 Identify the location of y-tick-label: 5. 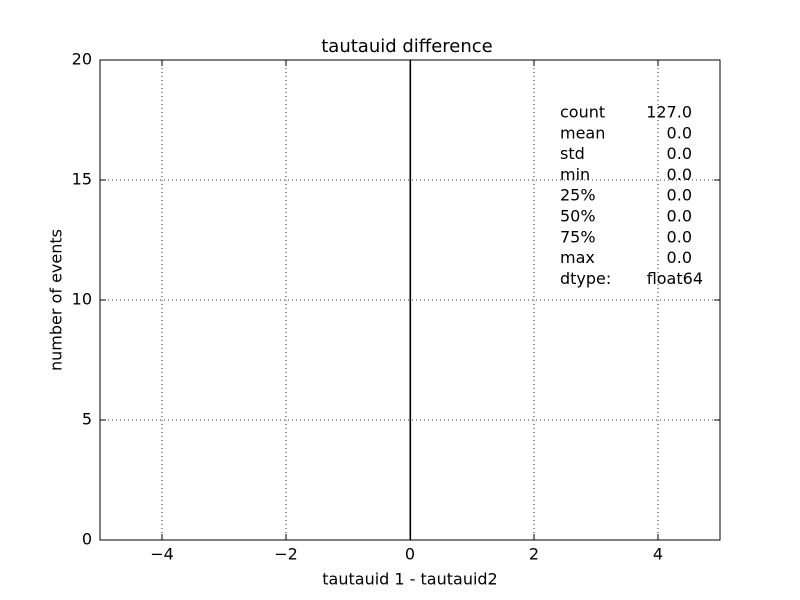
(87, 419).